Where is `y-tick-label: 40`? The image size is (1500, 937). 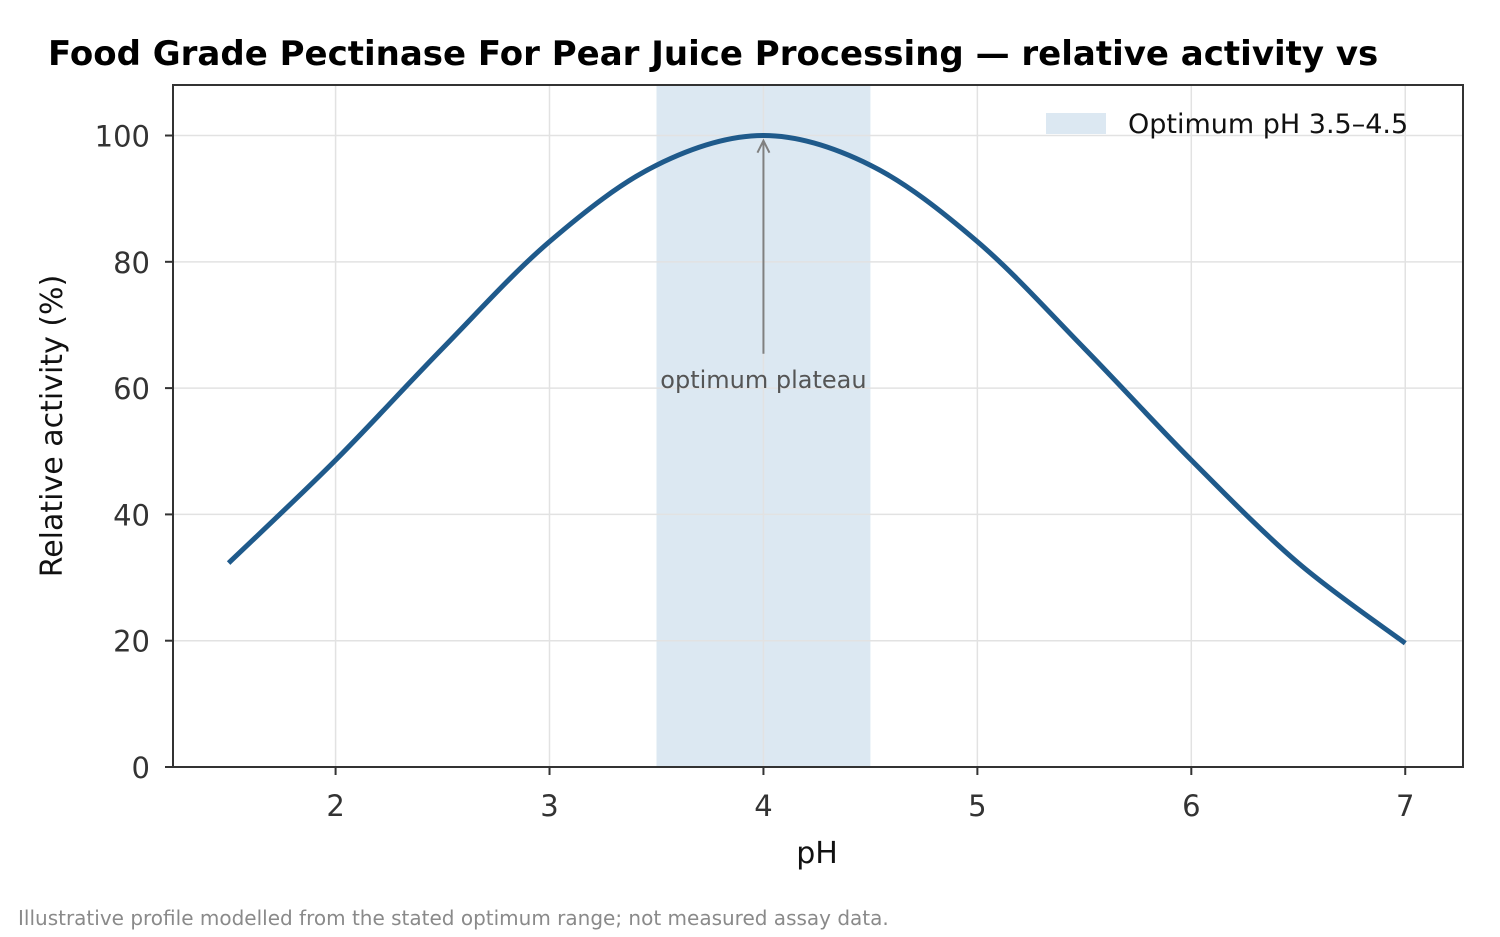 y-tick-label: 40 is located at coordinates (131, 515).